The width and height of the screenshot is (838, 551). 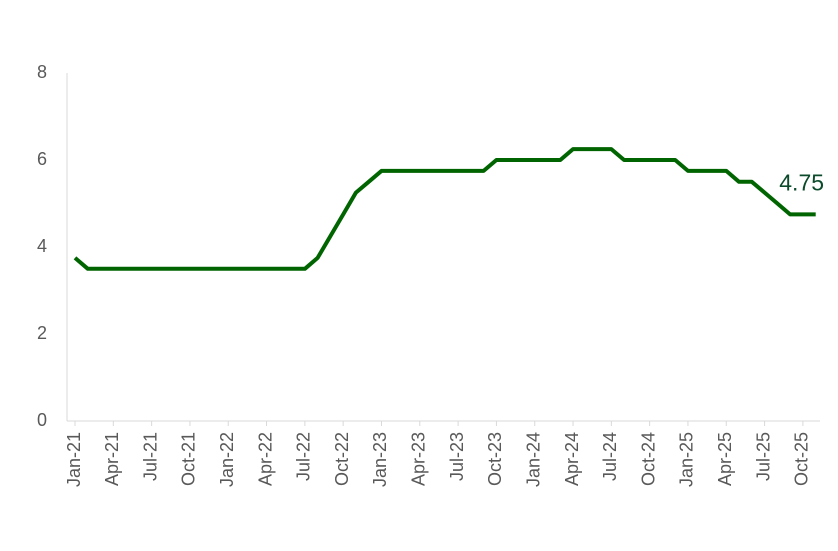 What do you see at coordinates (725, 459) in the screenshot?
I see `x-tick-label: Apr-25` at bounding box center [725, 459].